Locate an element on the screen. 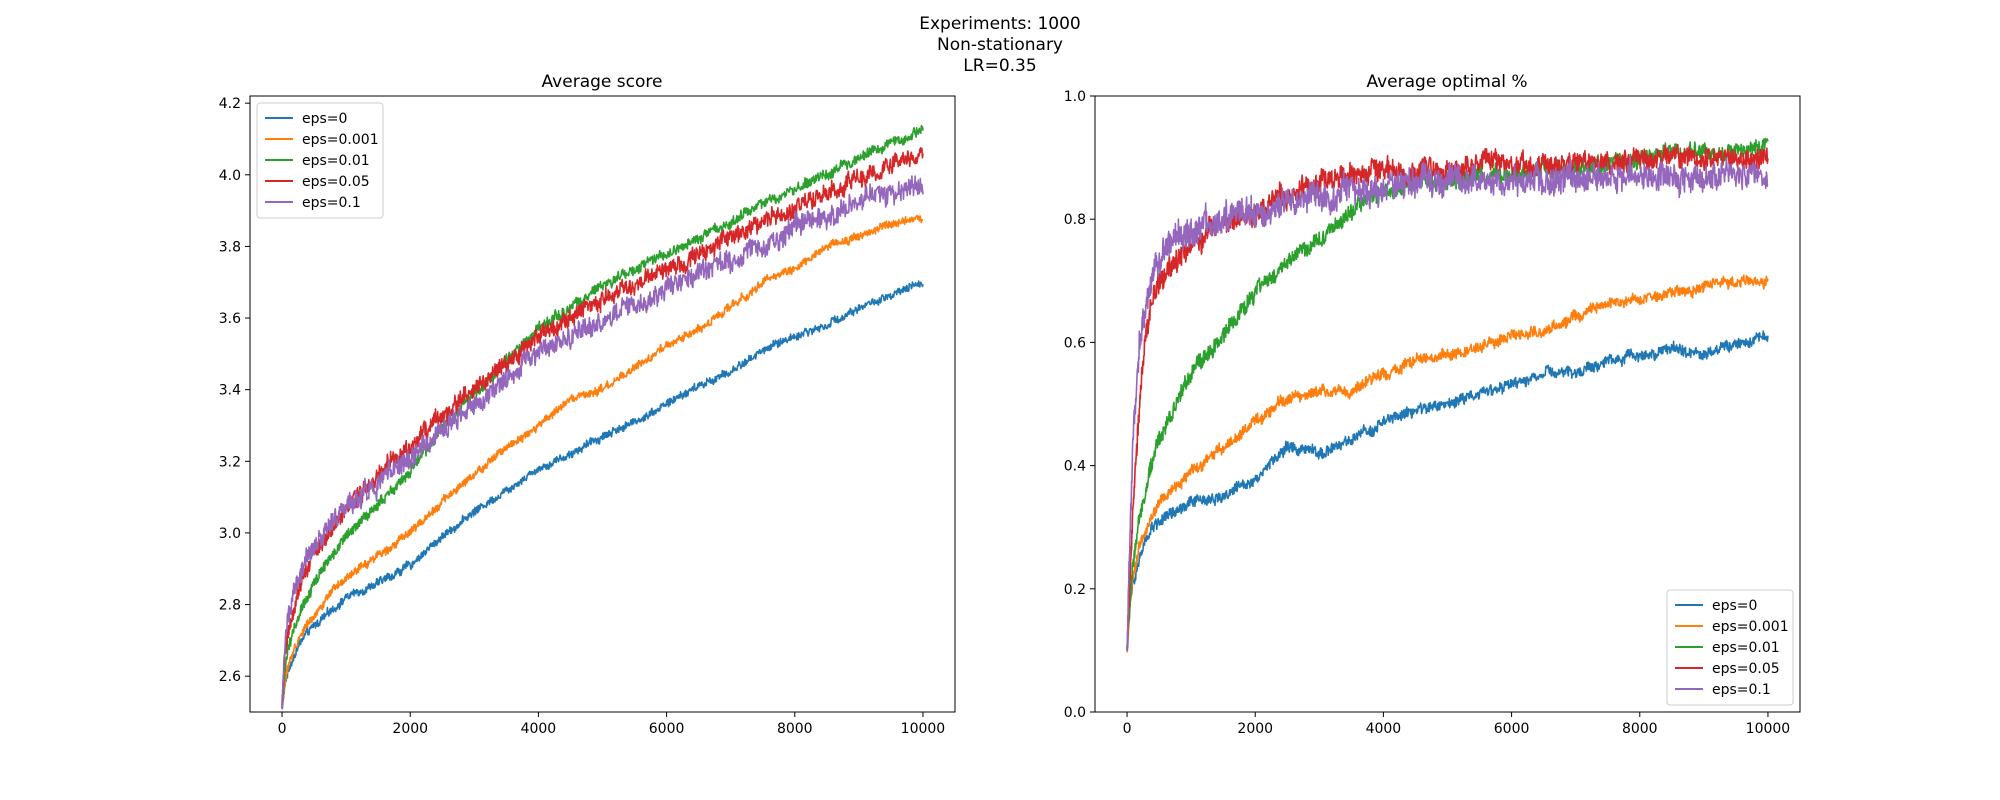  y-tick-label: 4.2 is located at coordinates (230, 104).